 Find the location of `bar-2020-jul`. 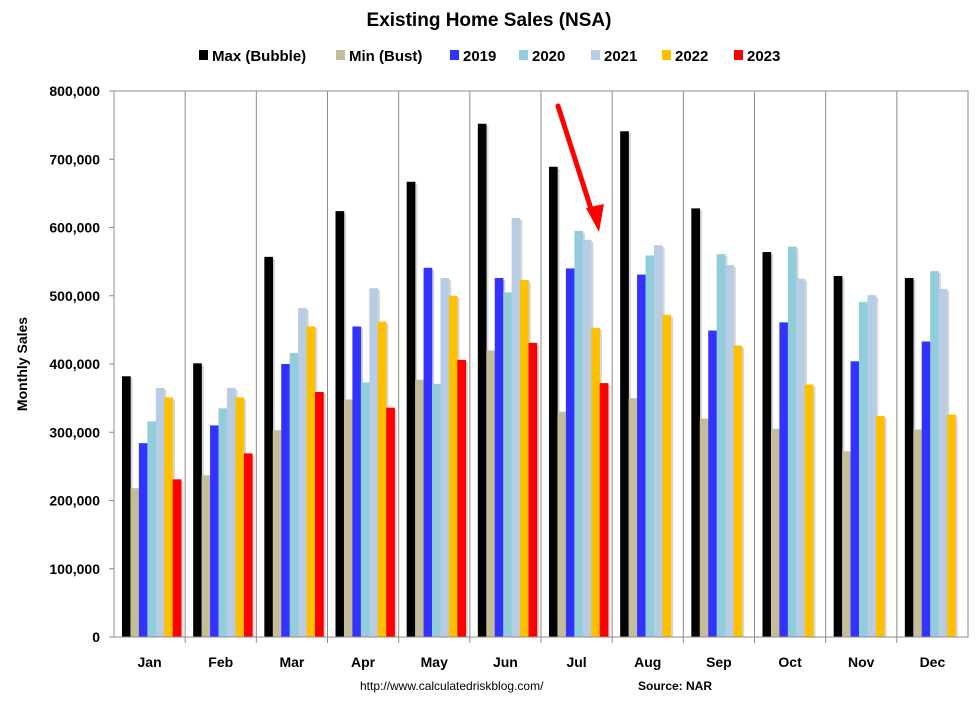

bar-2020-jul is located at coordinates (579, 433).